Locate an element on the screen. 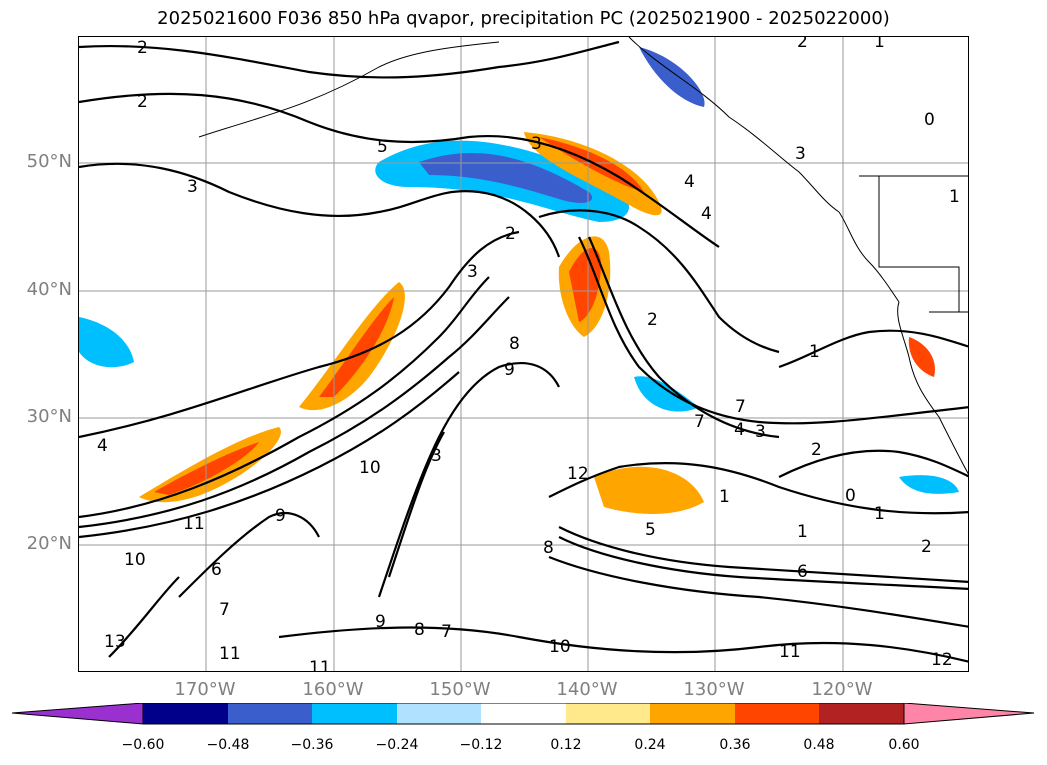 The image size is (1047, 765). coastline-bc is located at coordinates (869, 257).